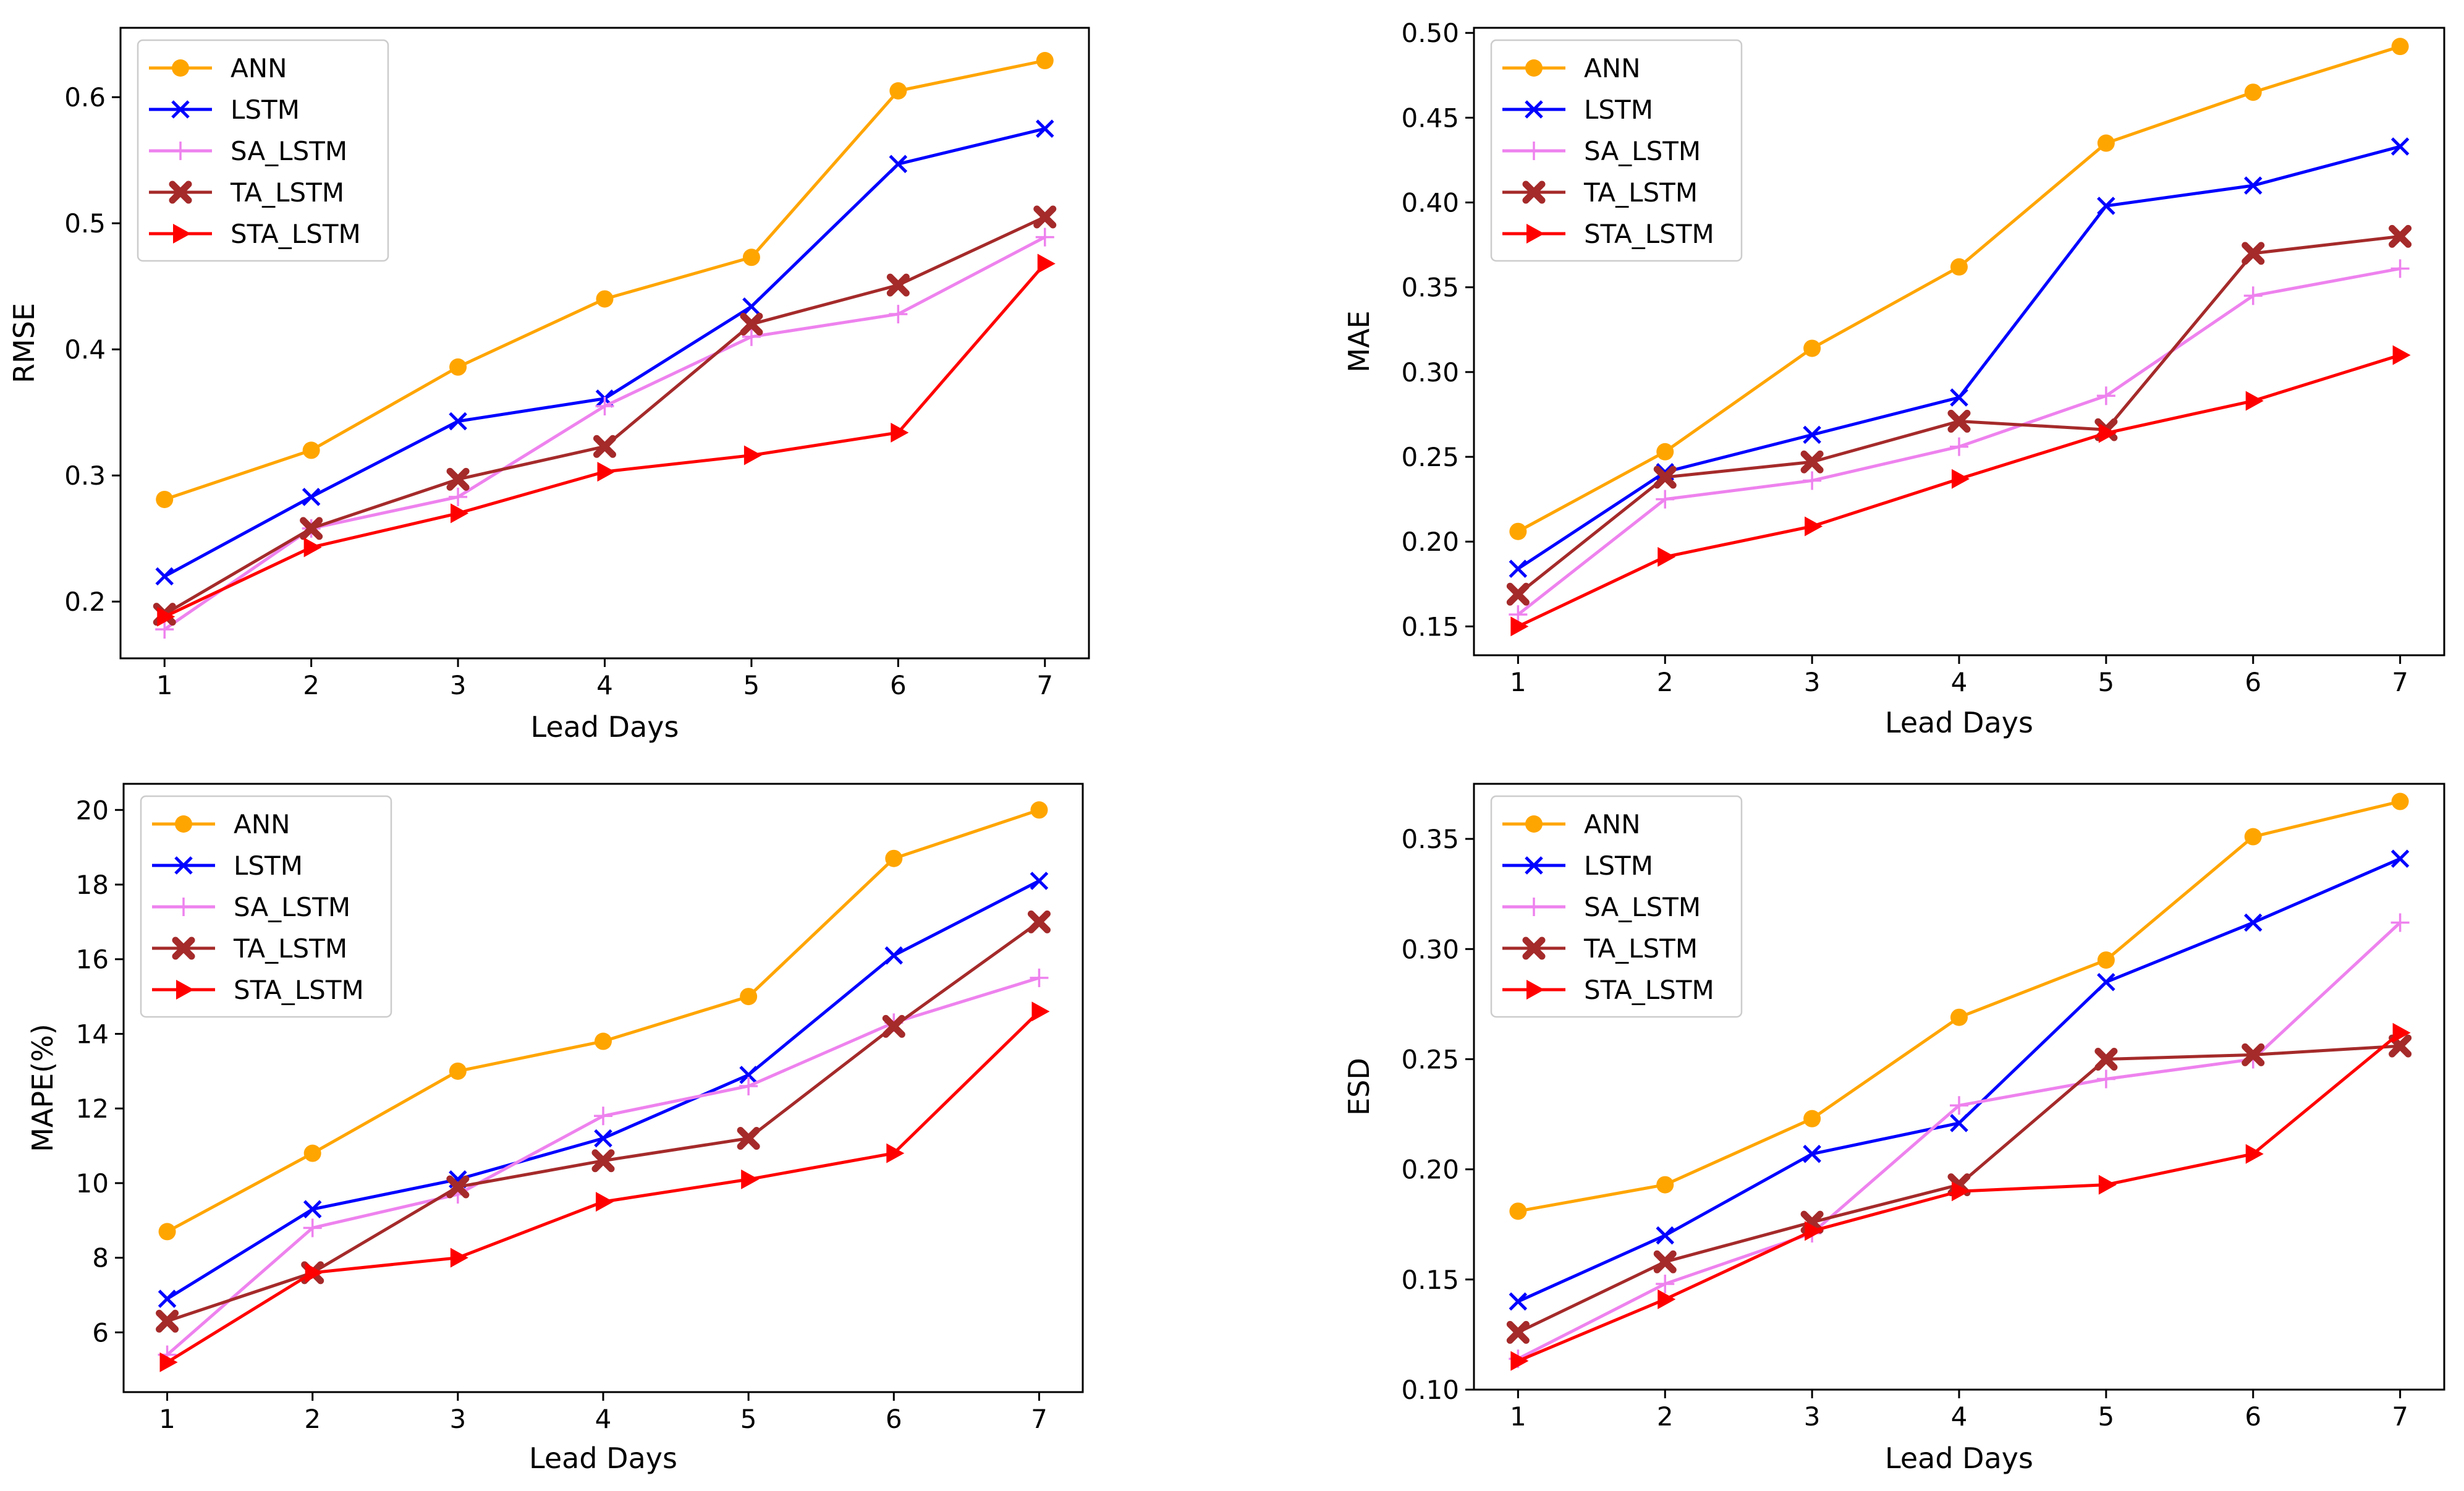 This screenshot has width=2464, height=1491. Describe the element at coordinates (1430, 949) in the screenshot. I see `y-tick-label: 0.30` at that location.